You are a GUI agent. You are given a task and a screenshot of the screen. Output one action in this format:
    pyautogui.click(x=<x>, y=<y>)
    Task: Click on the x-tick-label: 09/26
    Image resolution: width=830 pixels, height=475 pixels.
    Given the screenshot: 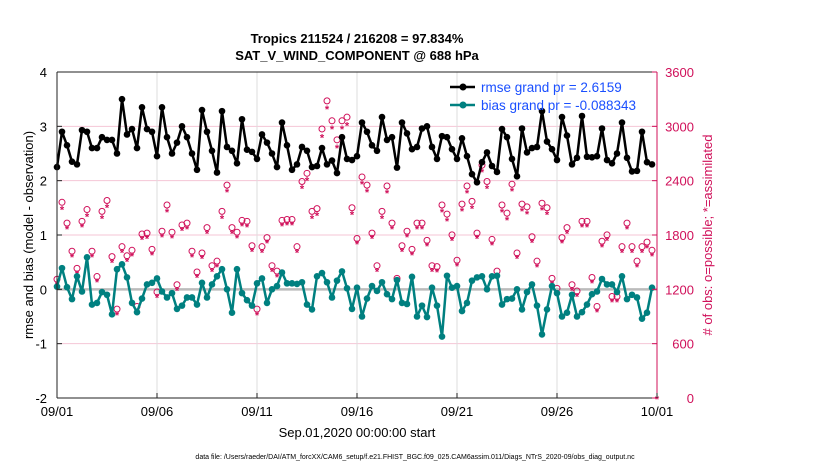 What is the action you would take?
    pyautogui.click(x=557, y=411)
    